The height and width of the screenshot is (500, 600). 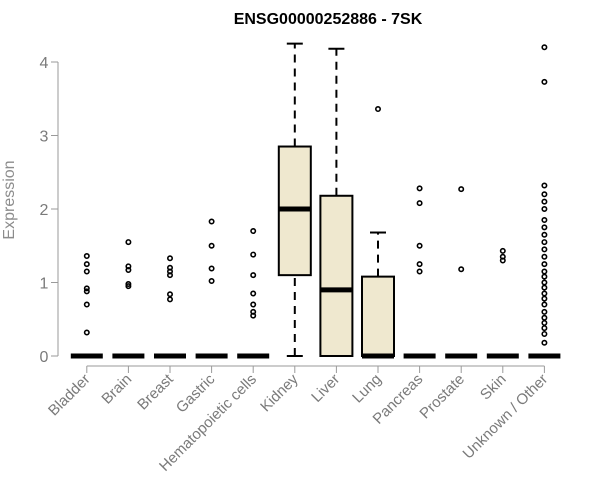 I want to click on x-tick-label: Liver, so click(x=325, y=388).